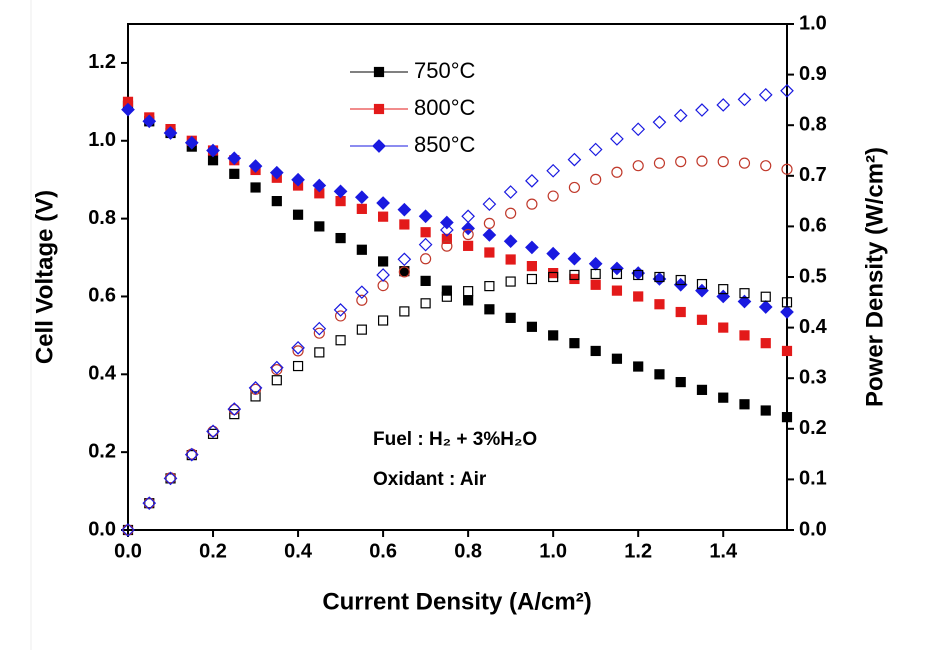 Image resolution: width=946 pixels, height=650 pixels. I want to click on x-tick-label: 0.4, so click(298, 551).